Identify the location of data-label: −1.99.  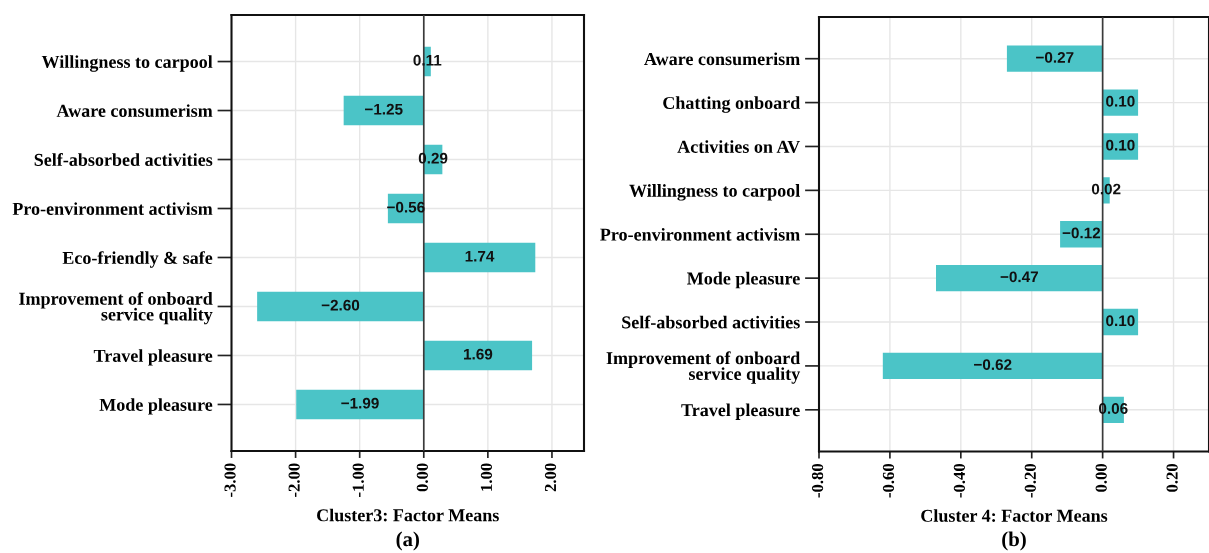
(360, 403).